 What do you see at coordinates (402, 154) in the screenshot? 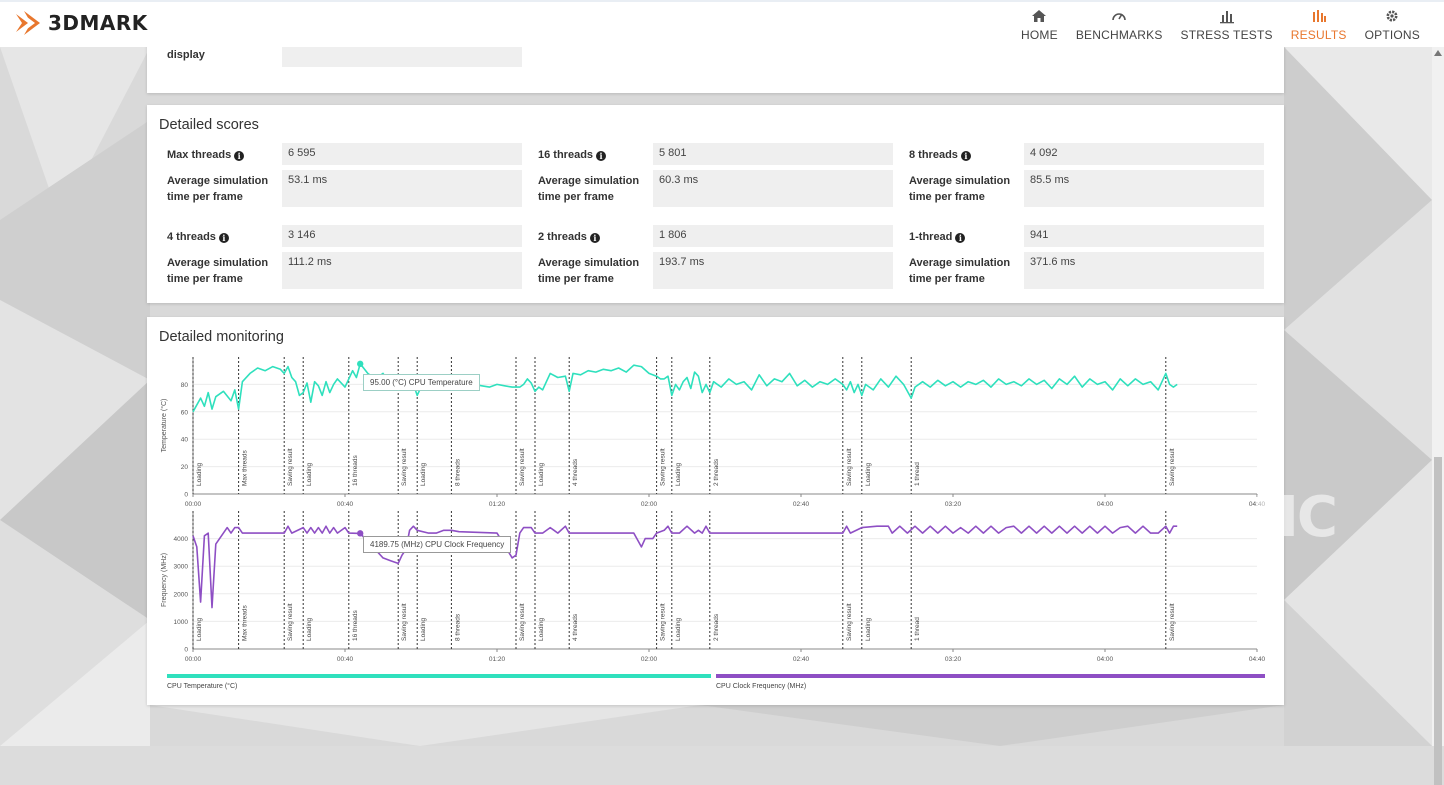
I see `score-value: 6 595` at bounding box center [402, 154].